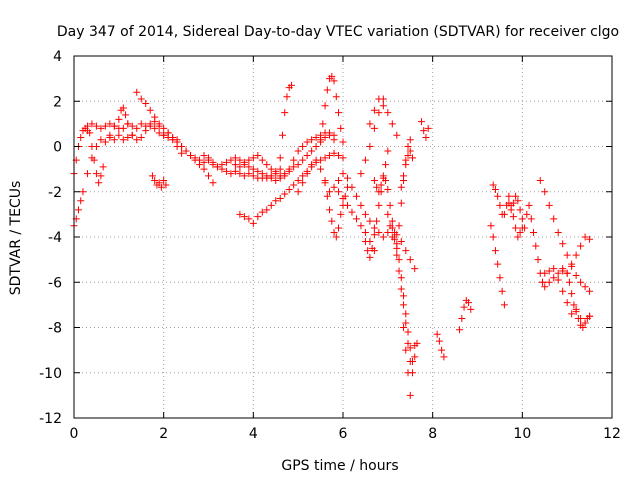 Image resolution: width=640 pixels, height=480 pixels. I want to click on x-tick-label: 10, so click(522, 434).